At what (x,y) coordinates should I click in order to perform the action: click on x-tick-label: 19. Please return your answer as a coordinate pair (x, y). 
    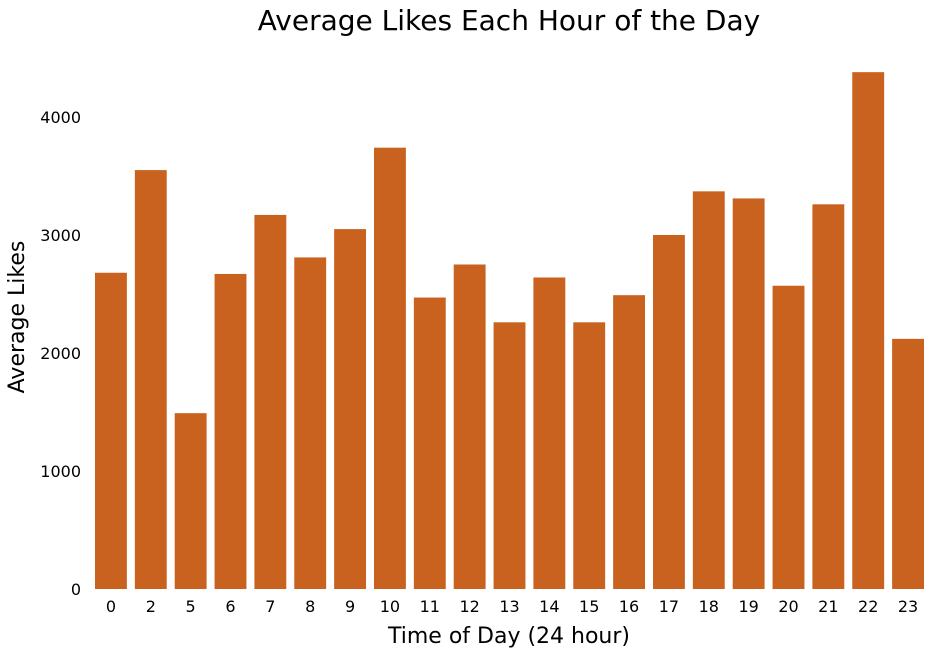
    Looking at the image, I should click on (748, 606).